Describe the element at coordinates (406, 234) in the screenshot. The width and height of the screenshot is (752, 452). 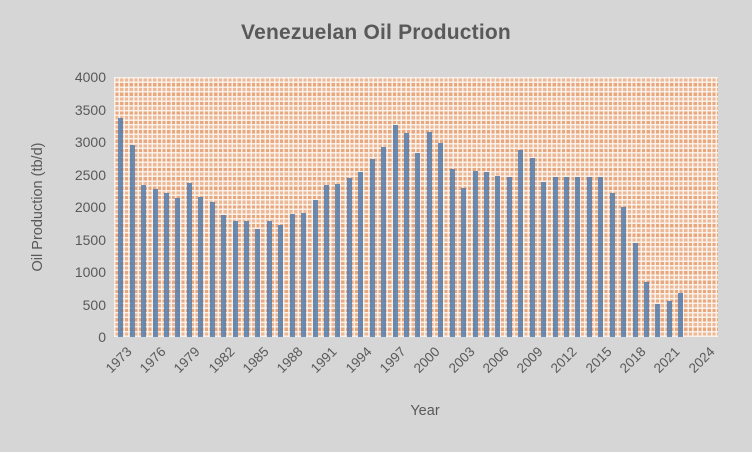
I see `bar-1998` at that location.